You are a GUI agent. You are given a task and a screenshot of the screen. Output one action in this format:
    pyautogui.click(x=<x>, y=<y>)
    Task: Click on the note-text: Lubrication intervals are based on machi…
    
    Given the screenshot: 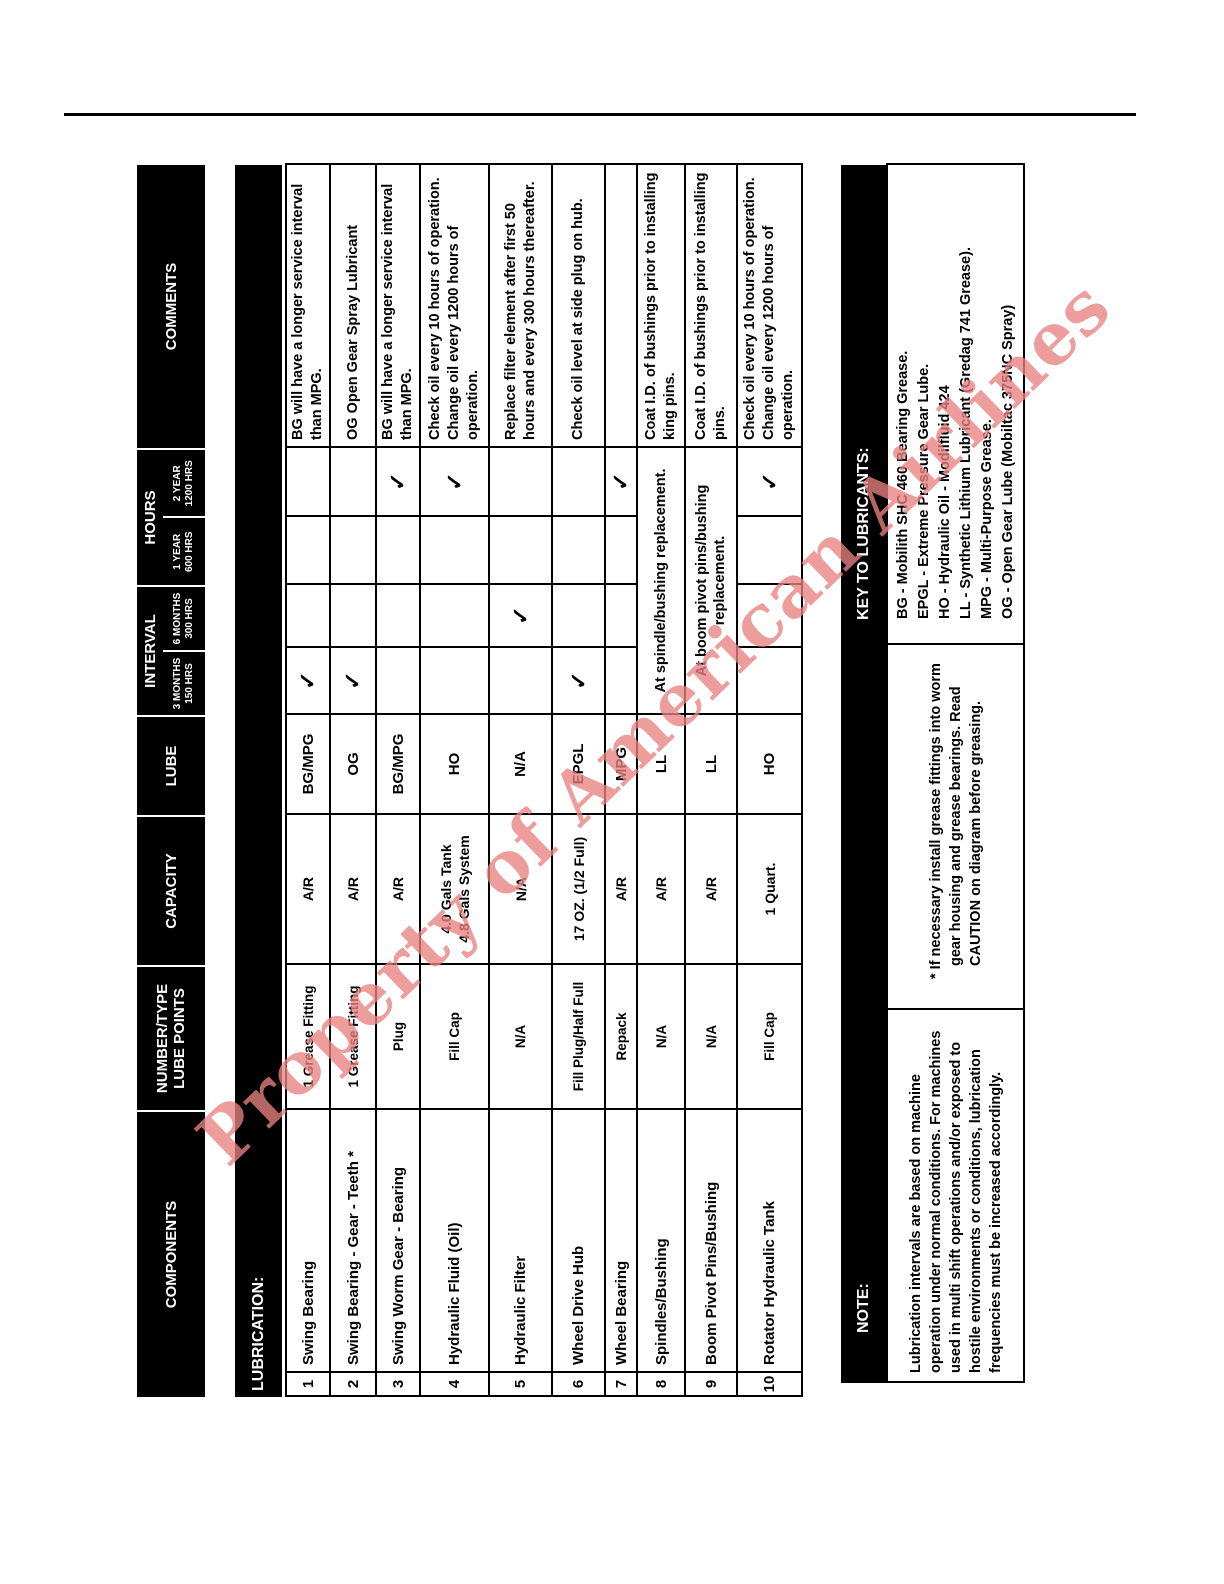 What is the action you would take?
    pyautogui.click(x=955, y=1195)
    